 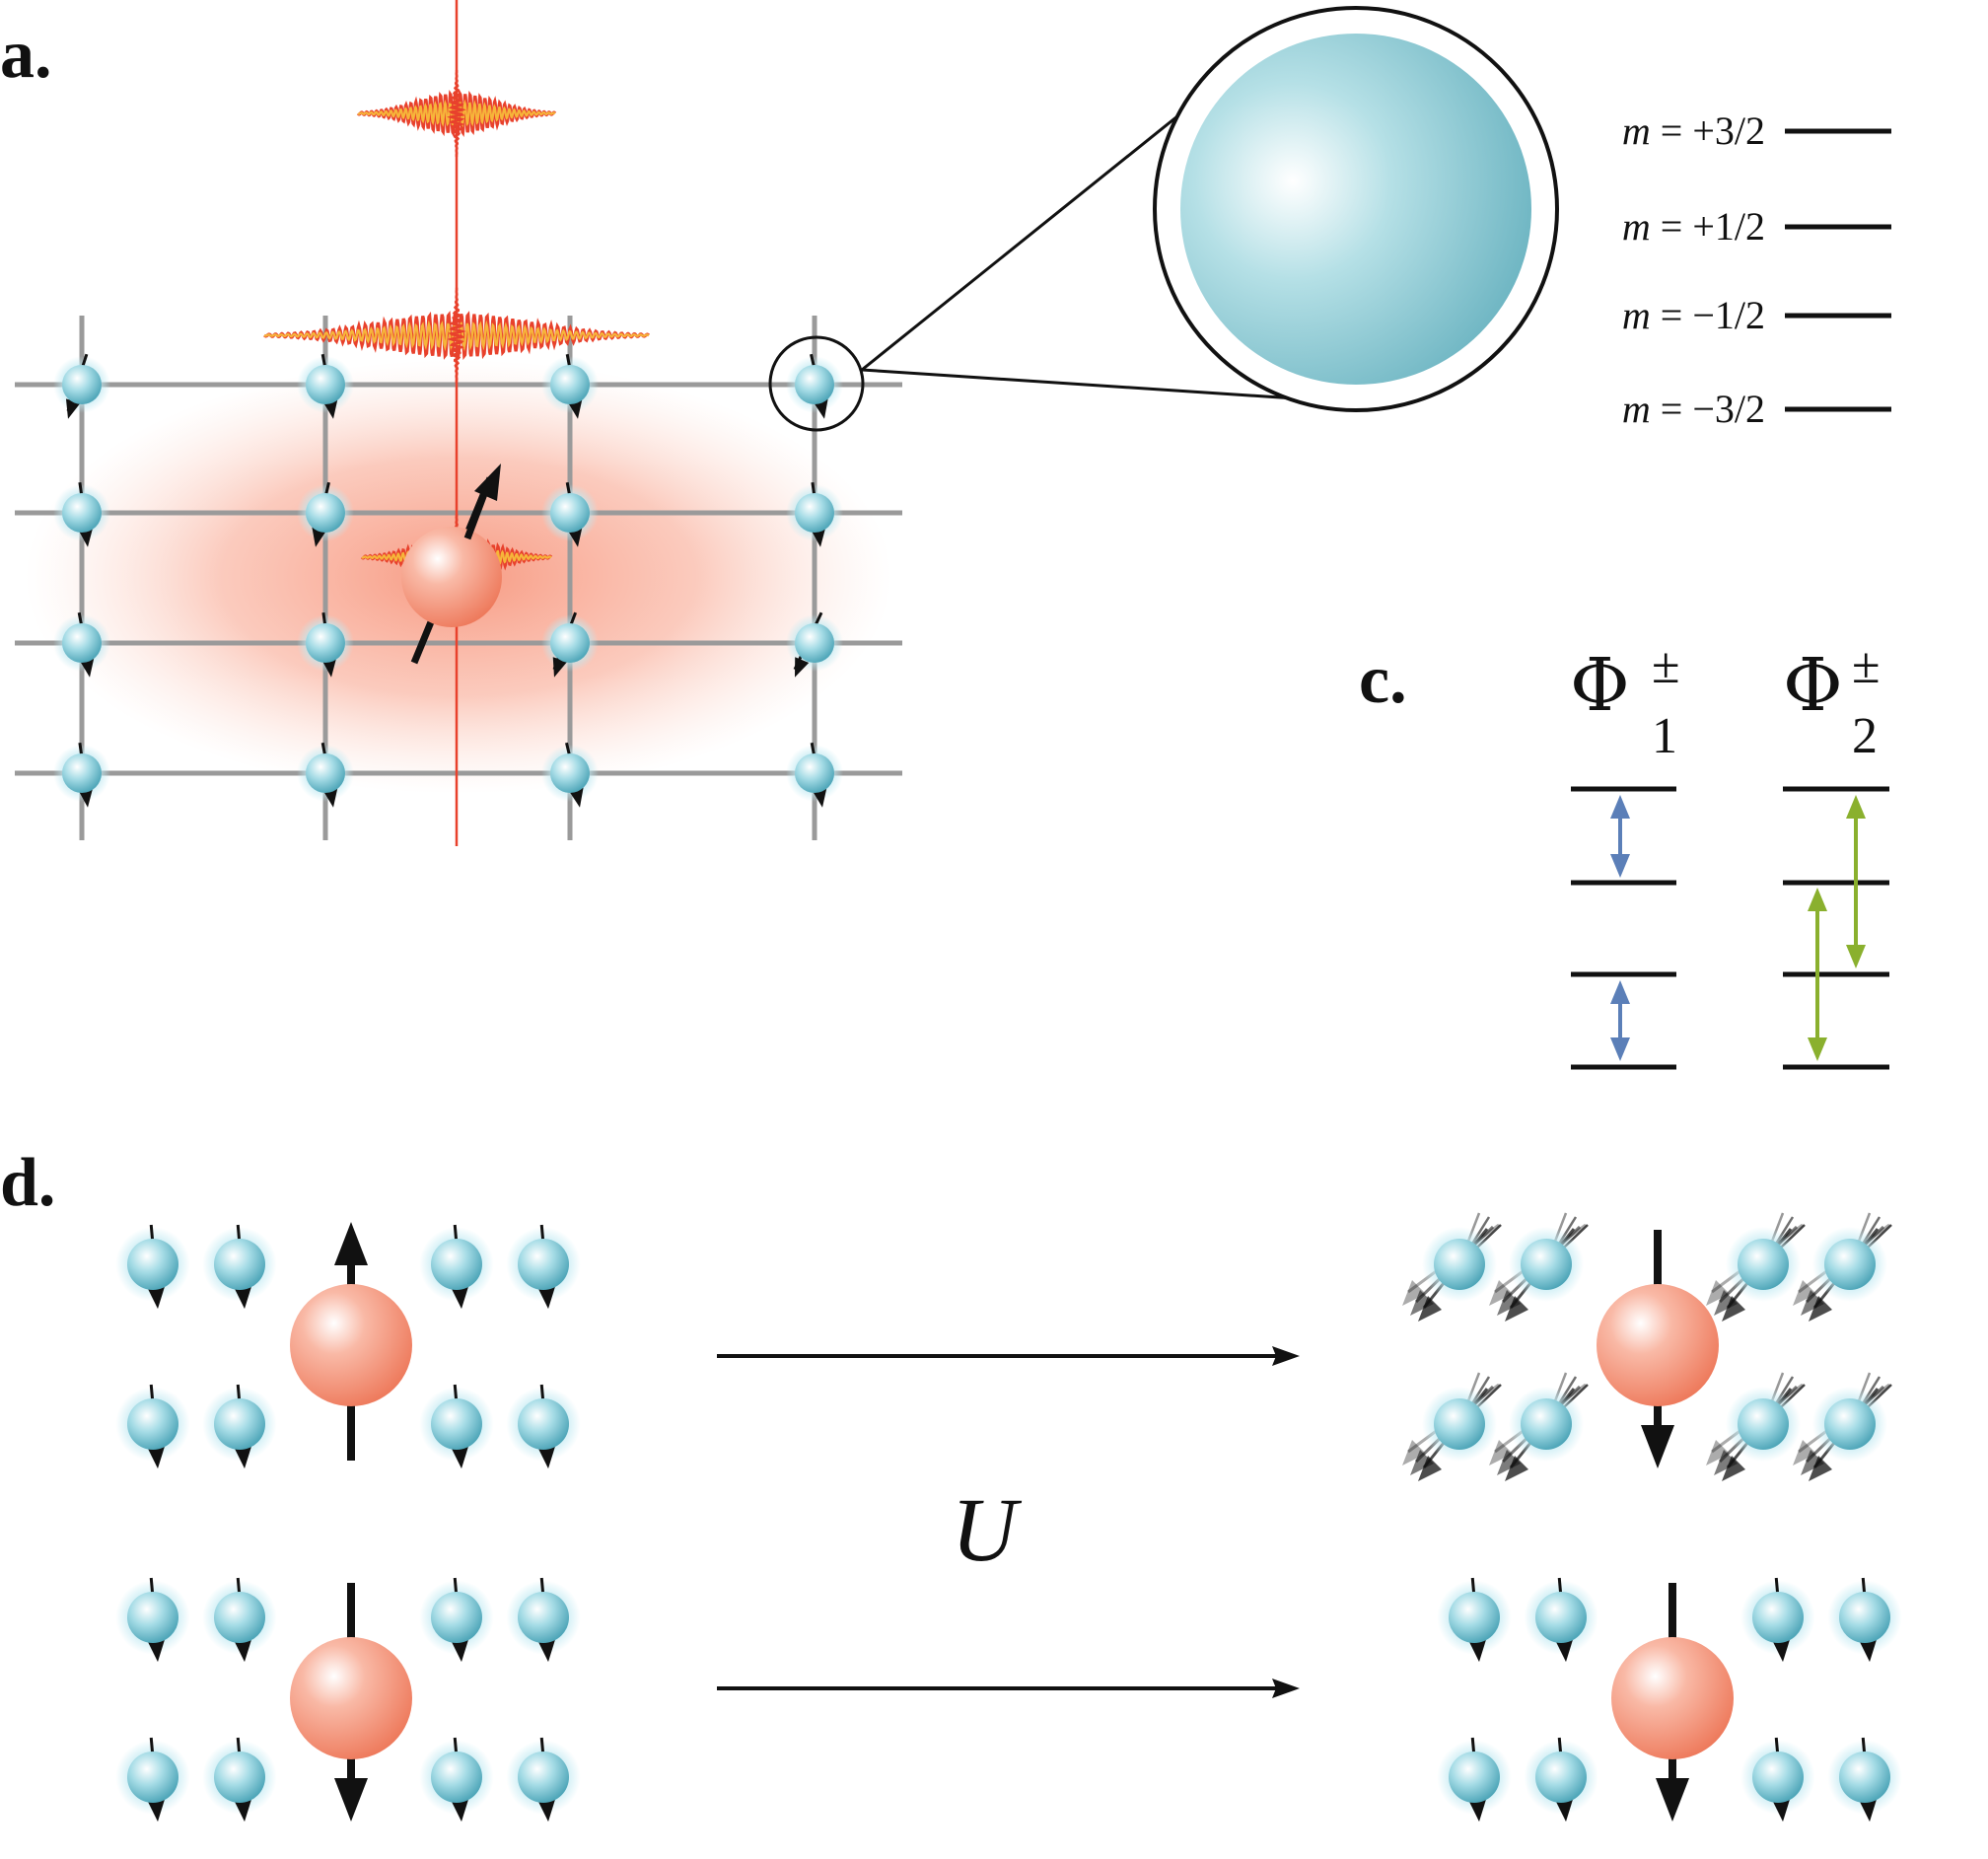 What do you see at coordinates (1813, 685) in the screenshot?
I see `phi2-symbol: Φ` at bounding box center [1813, 685].